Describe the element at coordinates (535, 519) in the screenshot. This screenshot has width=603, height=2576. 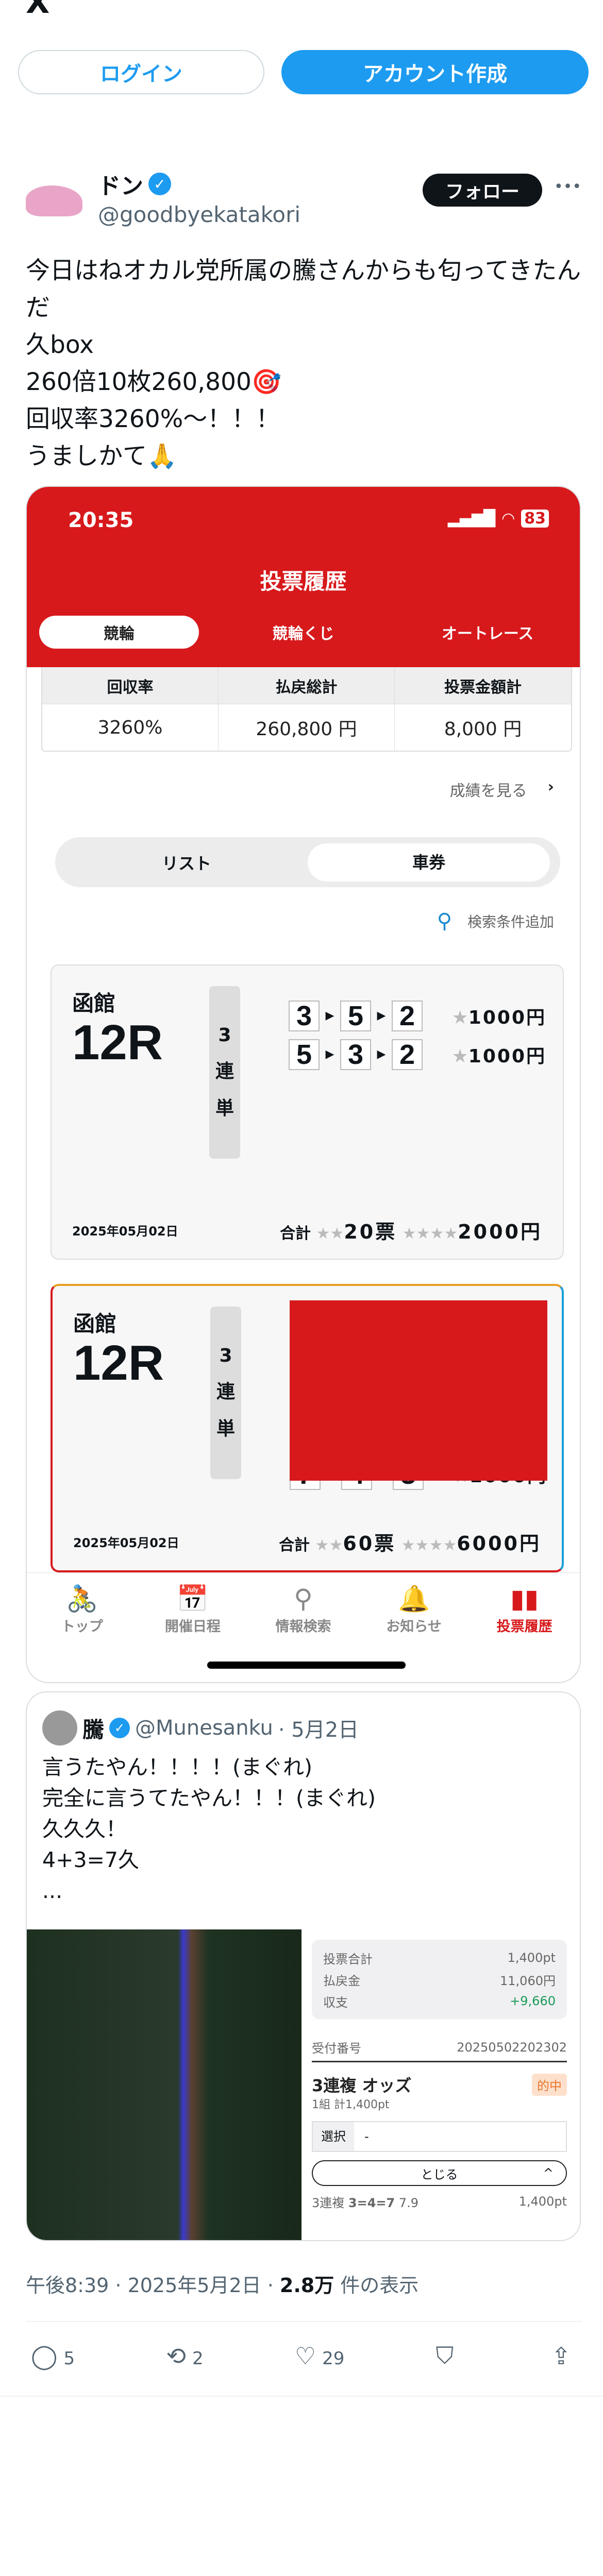
I see `battery-icon: 83` at that location.